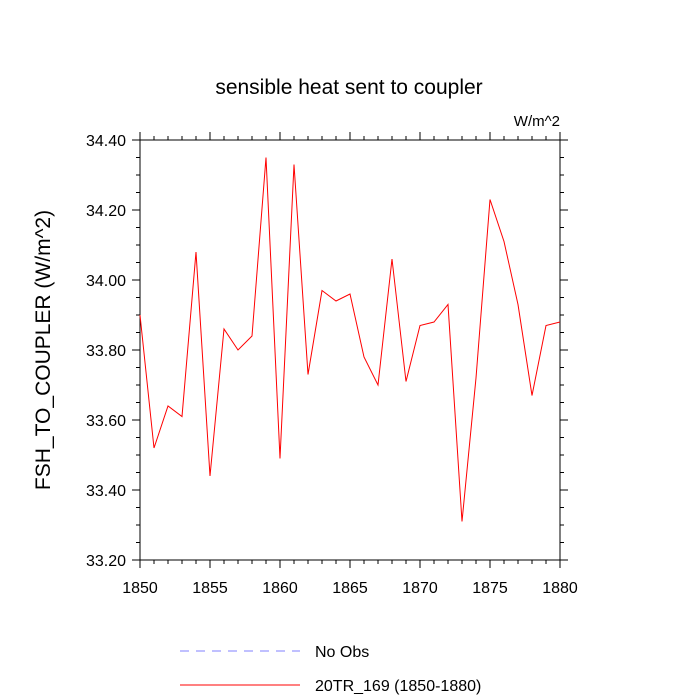 The width and height of the screenshot is (700, 700). I want to click on x-tick-label: 1865, so click(350, 588).